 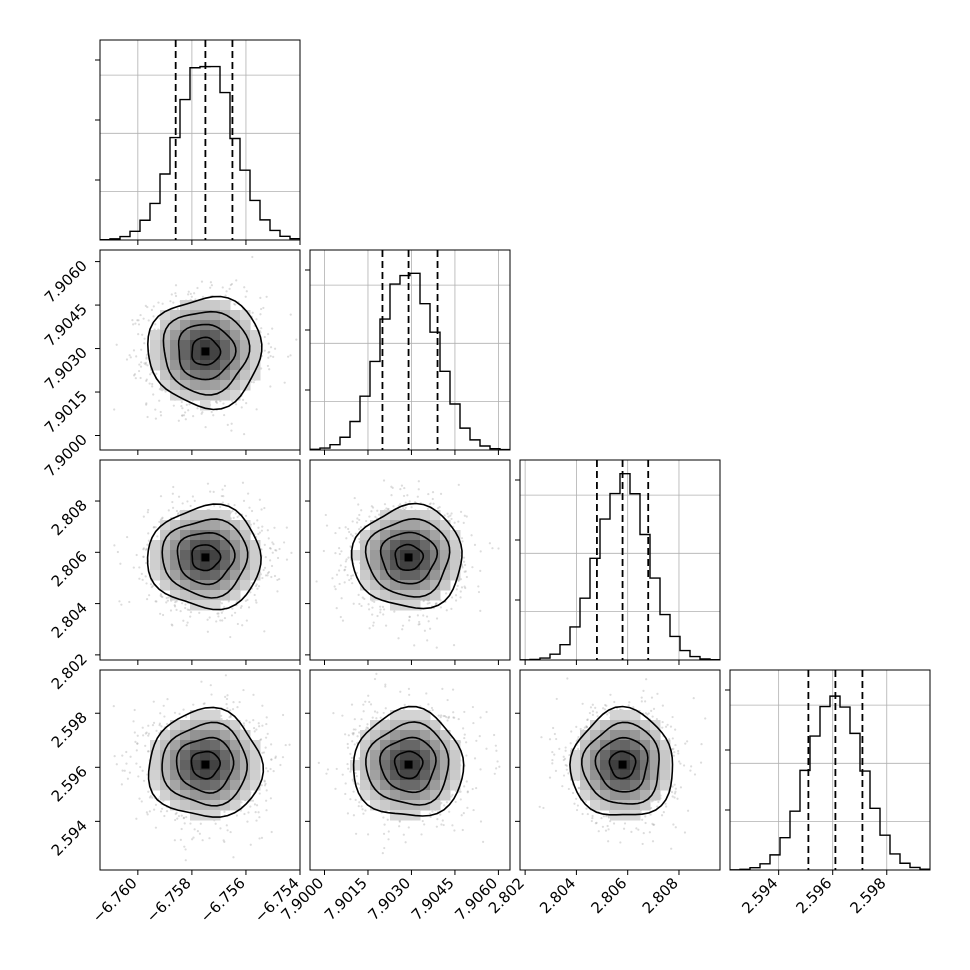 I want to click on y-tick-label: 2.804, so click(x=69, y=620).